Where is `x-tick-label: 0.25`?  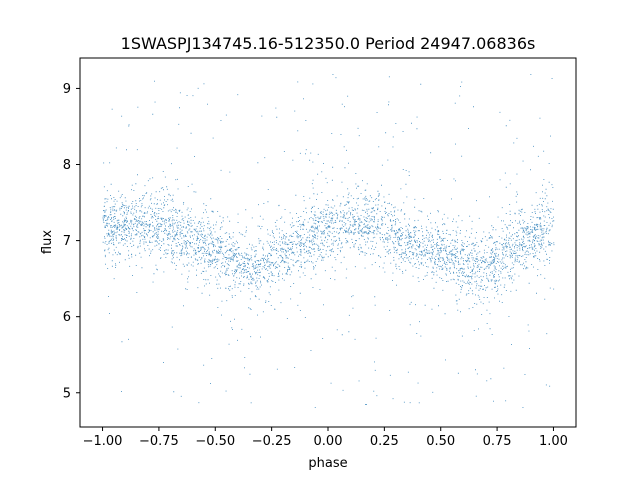
x-tick-label: 0.25 is located at coordinates (384, 441).